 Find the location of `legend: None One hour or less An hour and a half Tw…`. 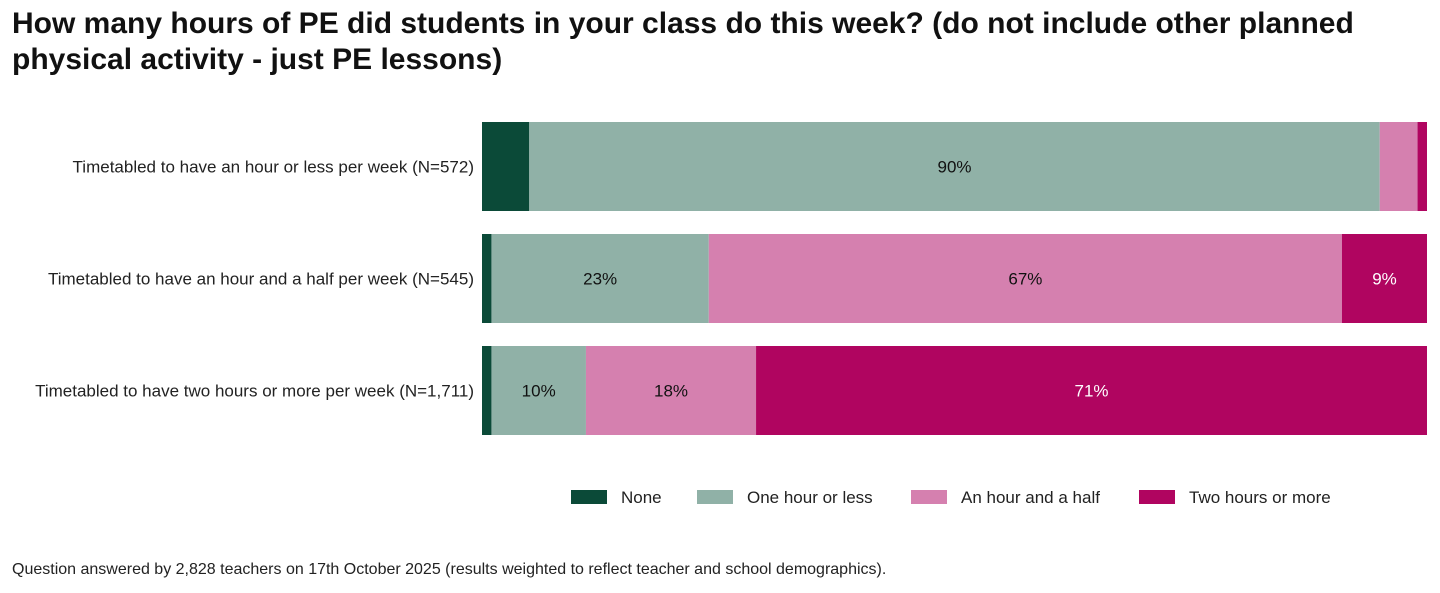

legend: None One hour or less An hour and a half Tw… is located at coordinates (951, 497).